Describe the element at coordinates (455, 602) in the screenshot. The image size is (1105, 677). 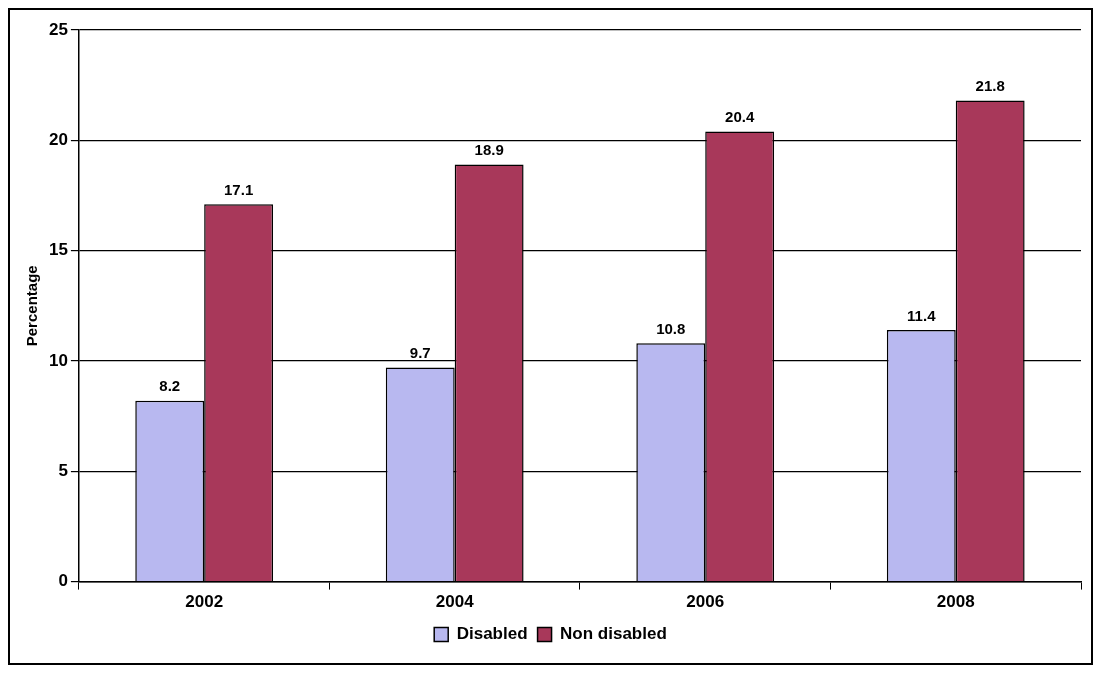
I see `x-tick-label: 2004` at that location.